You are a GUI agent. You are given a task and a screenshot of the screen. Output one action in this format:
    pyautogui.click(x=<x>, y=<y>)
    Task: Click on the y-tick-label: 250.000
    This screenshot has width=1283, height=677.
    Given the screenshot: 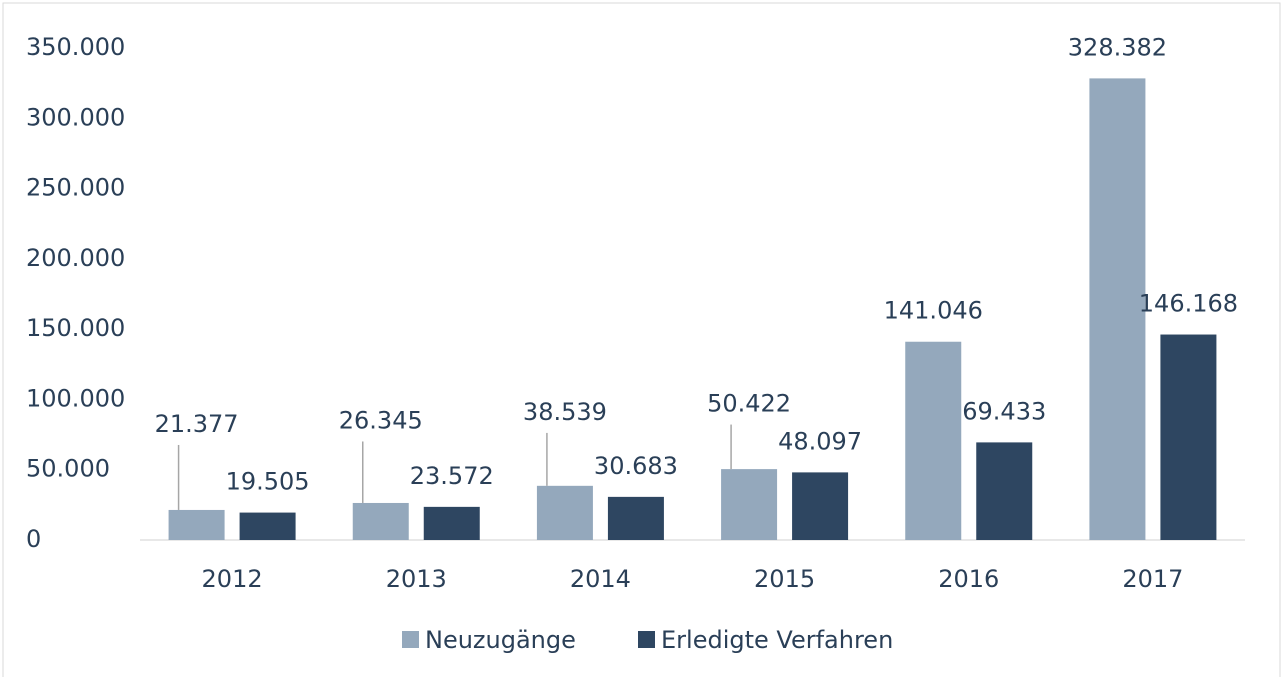 What is the action you would take?
    pyautogui.click(x=75, y=188)
    